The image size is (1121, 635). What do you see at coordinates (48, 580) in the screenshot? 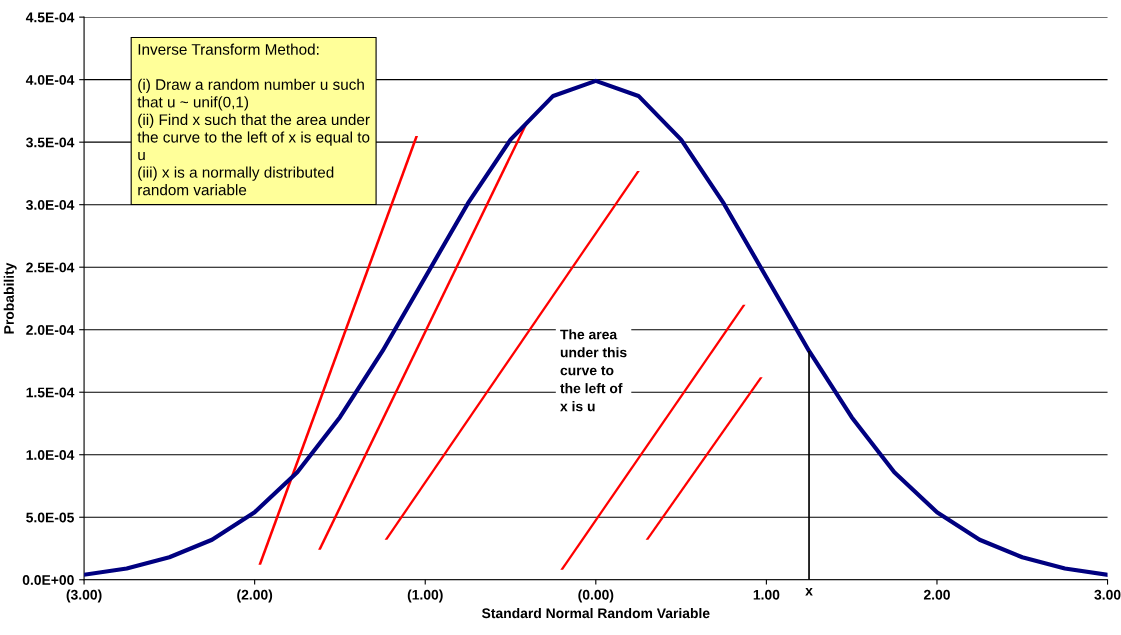
I see `y-tick-label: 0.0E+00` at bounding box center [48, 580].